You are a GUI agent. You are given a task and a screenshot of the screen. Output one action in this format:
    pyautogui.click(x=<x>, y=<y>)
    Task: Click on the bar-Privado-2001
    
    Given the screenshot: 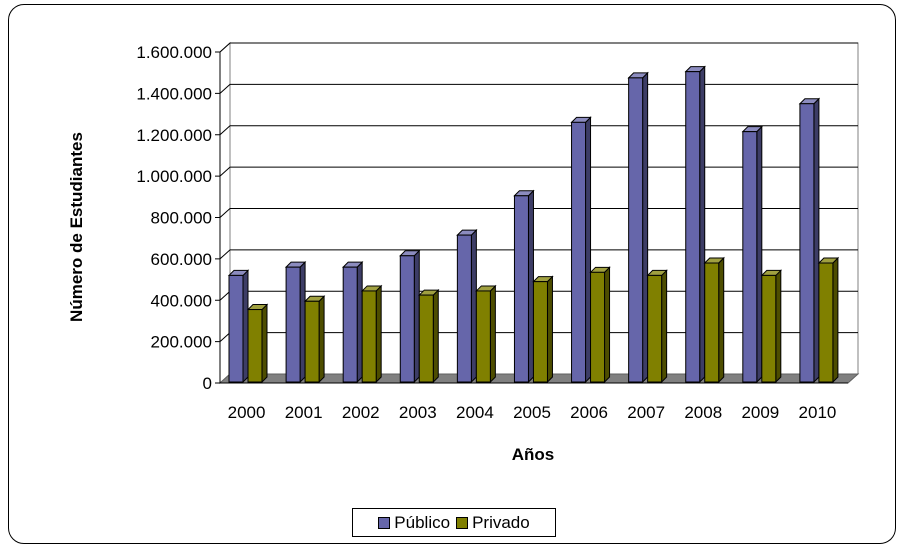 What is the action you would take?
    pyautogui.click(x=314, y=339)
    